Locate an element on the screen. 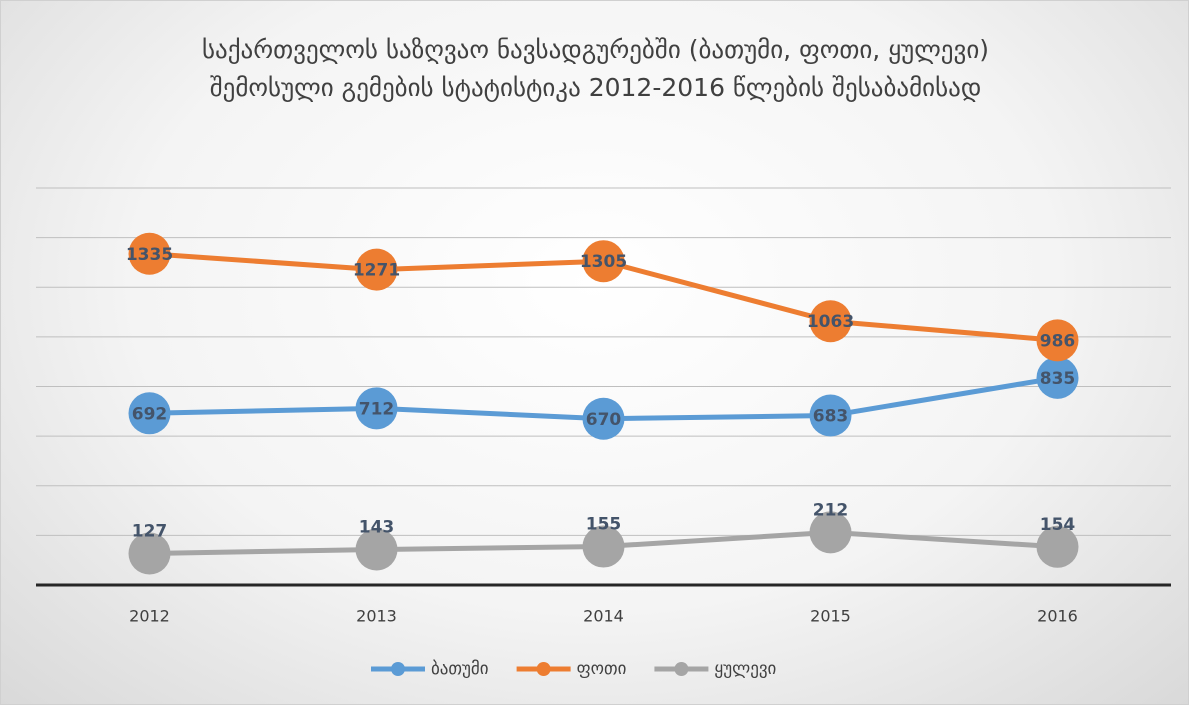 This screenshot has width=1189, height=705. data-label: 692 is located at coordinates (150, 414).